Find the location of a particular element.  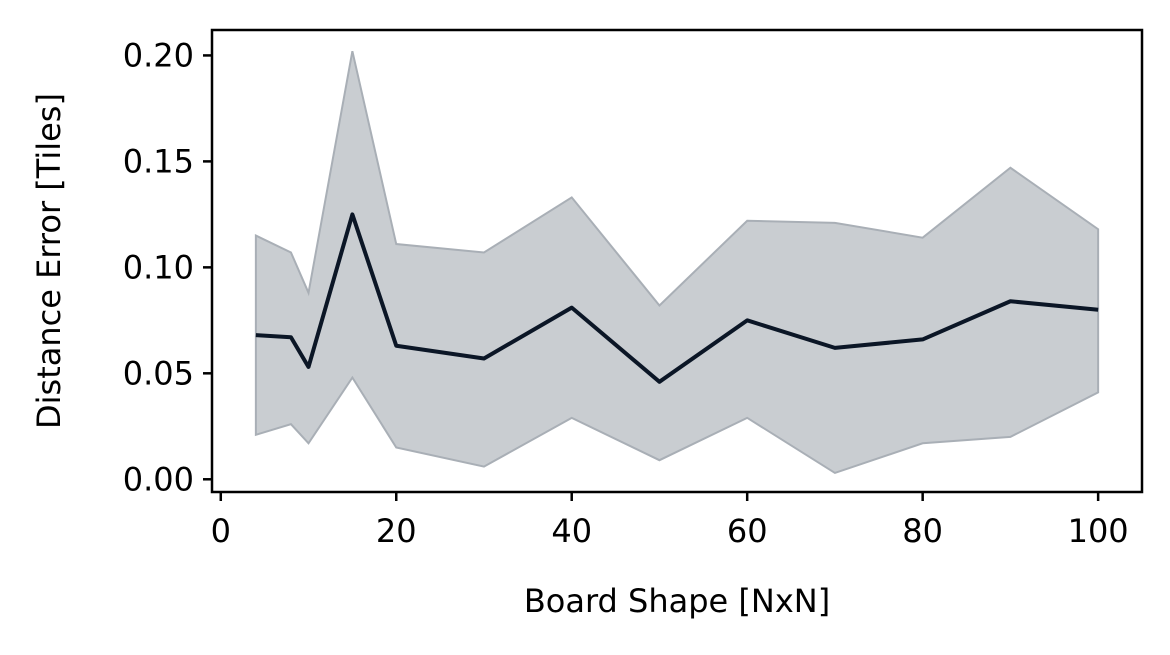

y-tick-label: 0.05 is located at coordinates (158, 373).